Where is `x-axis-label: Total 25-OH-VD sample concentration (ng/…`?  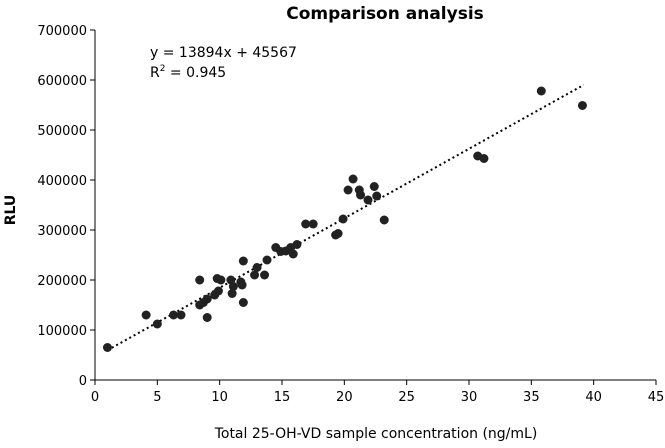 x-axis-label: Total 25-OH-VD sample concentration (ng/… is located at coordinates (376, 434).